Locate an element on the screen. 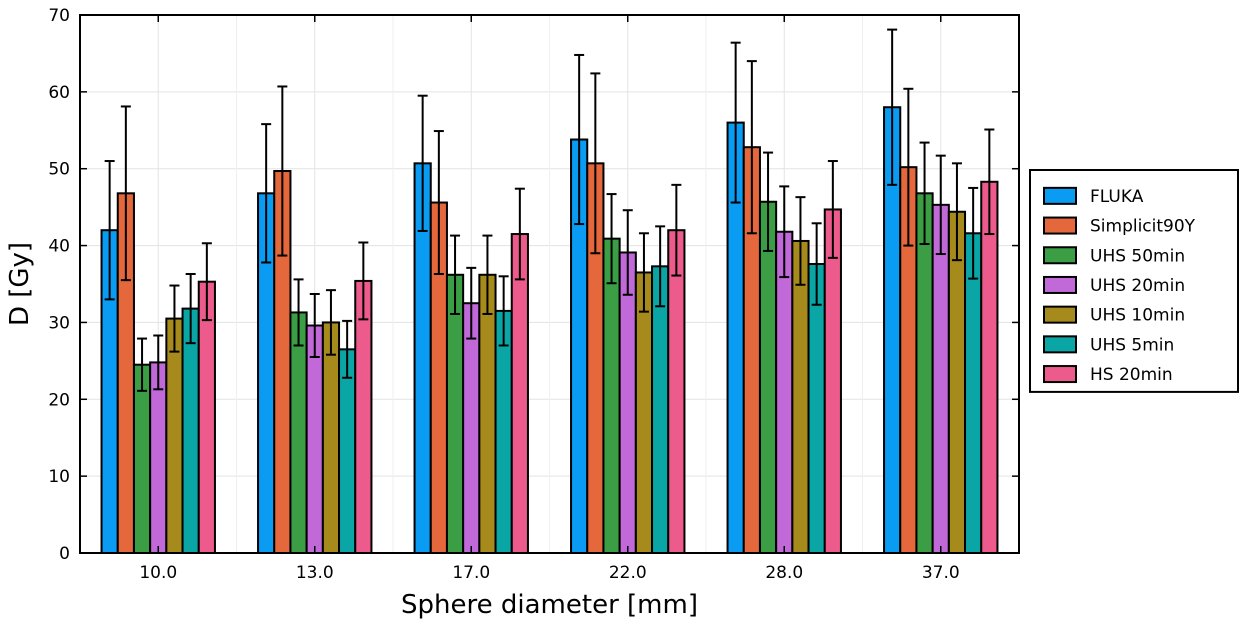 The image size is (1246, 623). legend-label: UHS 50min is located at coordinates (1137, 256).